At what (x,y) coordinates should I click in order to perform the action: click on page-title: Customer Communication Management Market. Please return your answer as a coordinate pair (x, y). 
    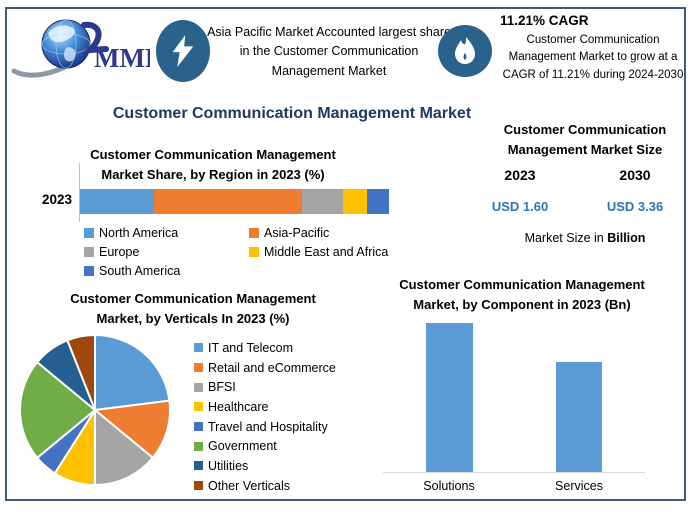
    Looking at the image, I should click on (292, 113).